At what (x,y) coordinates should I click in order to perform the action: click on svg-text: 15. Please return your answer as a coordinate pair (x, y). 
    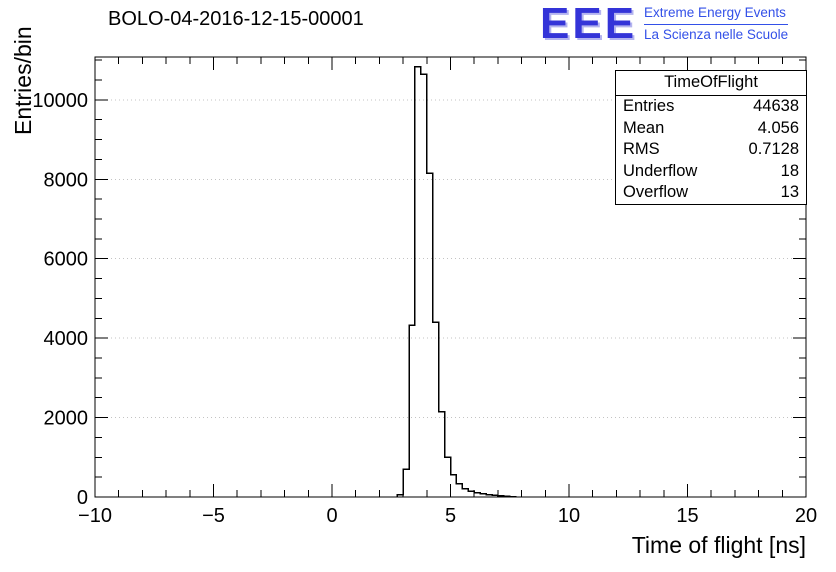
    Looking at the image, I should click on (687, 516).